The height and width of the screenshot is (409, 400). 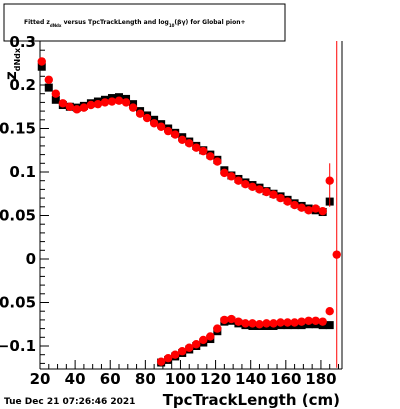 I want to click on x-tick-label: 100, so click(x=180, y=379).